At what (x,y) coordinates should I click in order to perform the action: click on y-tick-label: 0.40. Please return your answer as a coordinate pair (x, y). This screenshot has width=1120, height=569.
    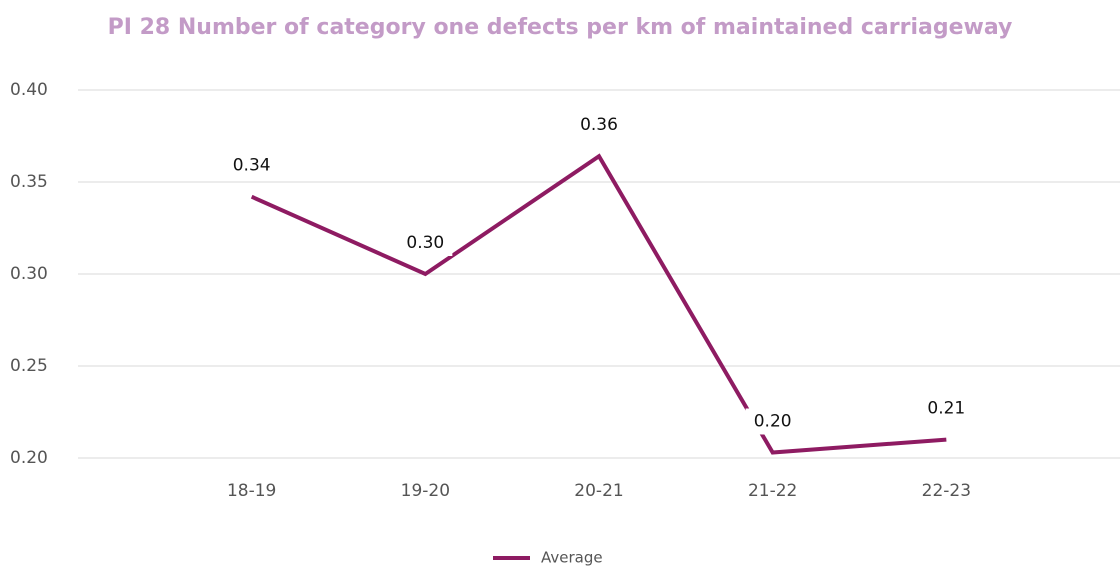
    Looking at the image, I should click on (29, 90).